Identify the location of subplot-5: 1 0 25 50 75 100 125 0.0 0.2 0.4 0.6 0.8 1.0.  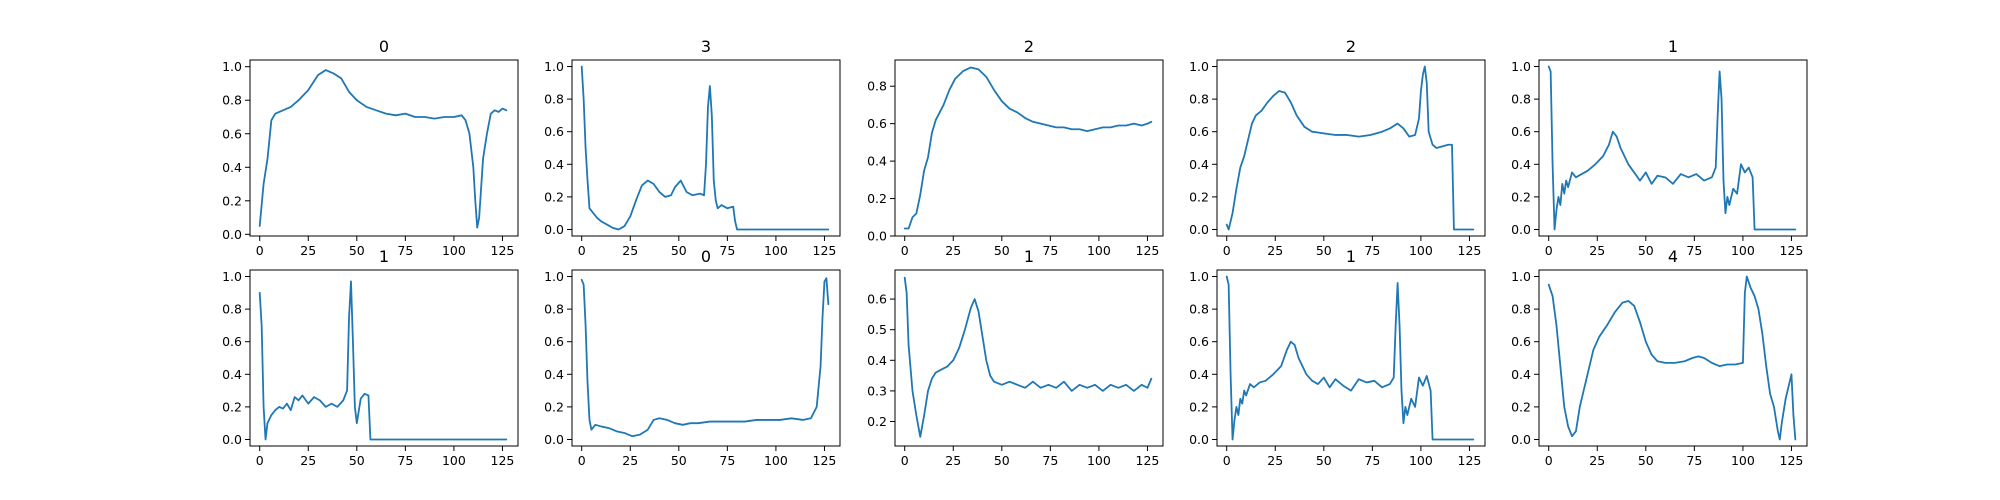
(370, 357).